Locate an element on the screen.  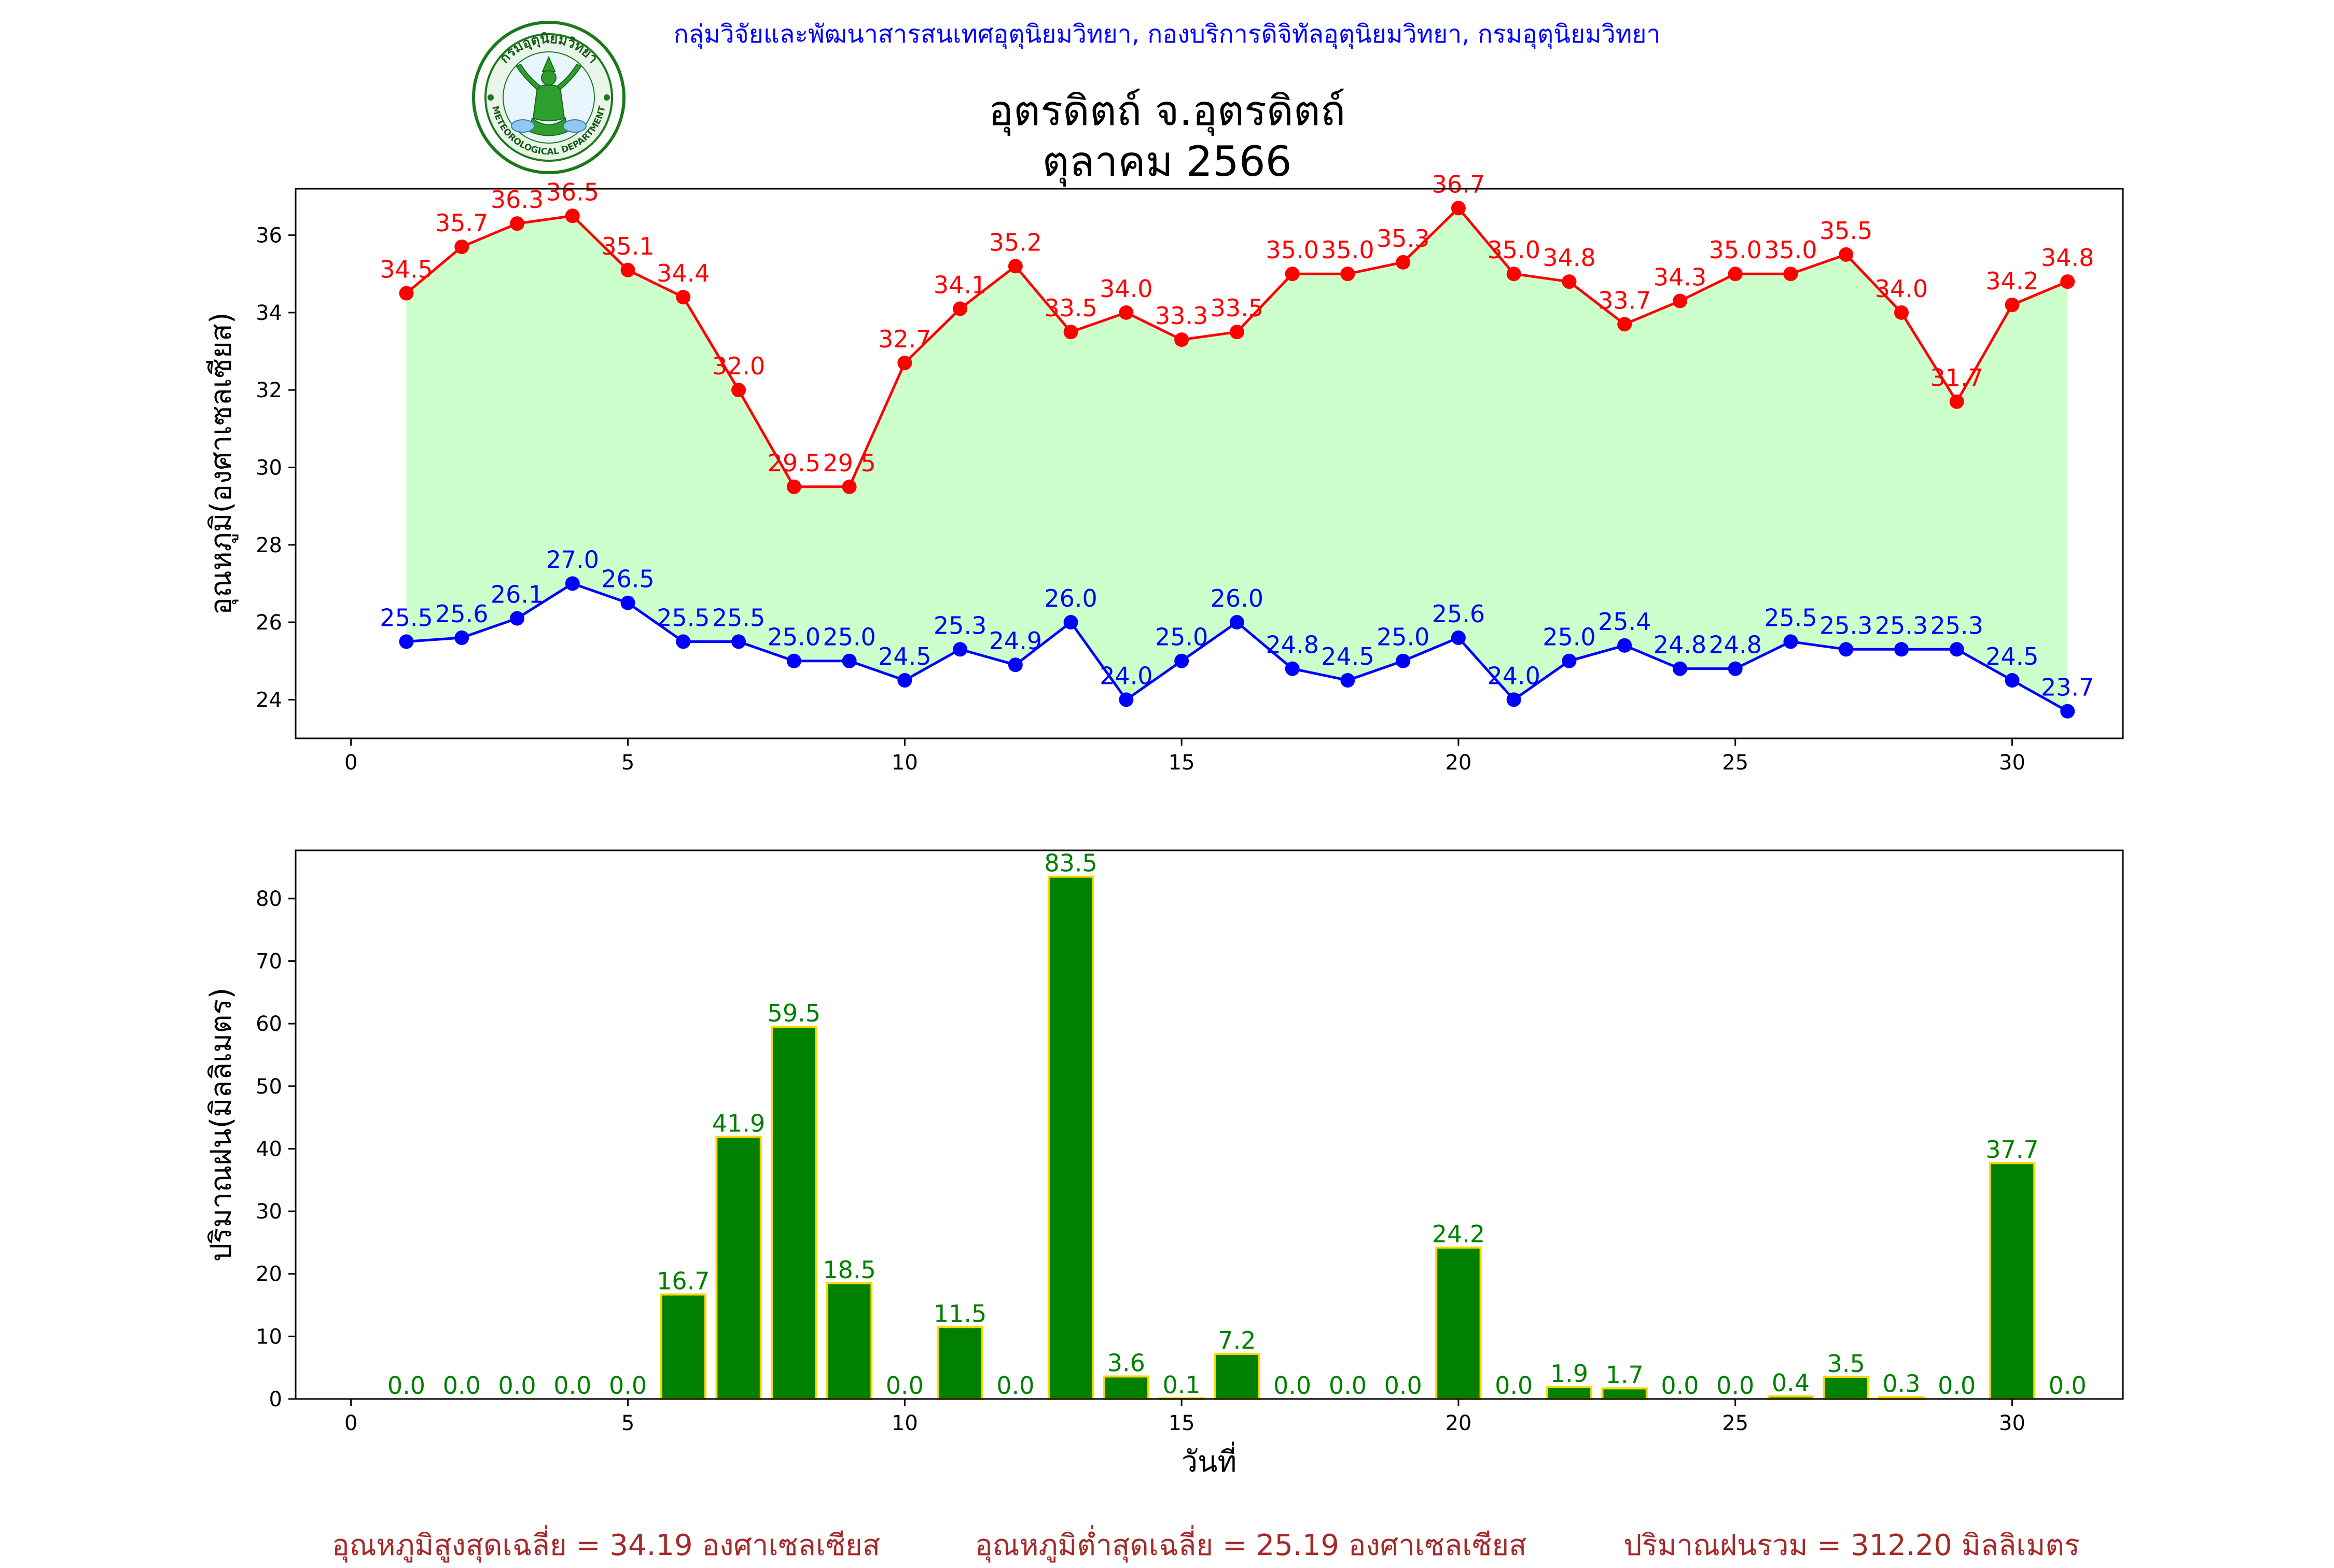
max-temperature-label: 35.5 is located at coordinates (1846, 231).